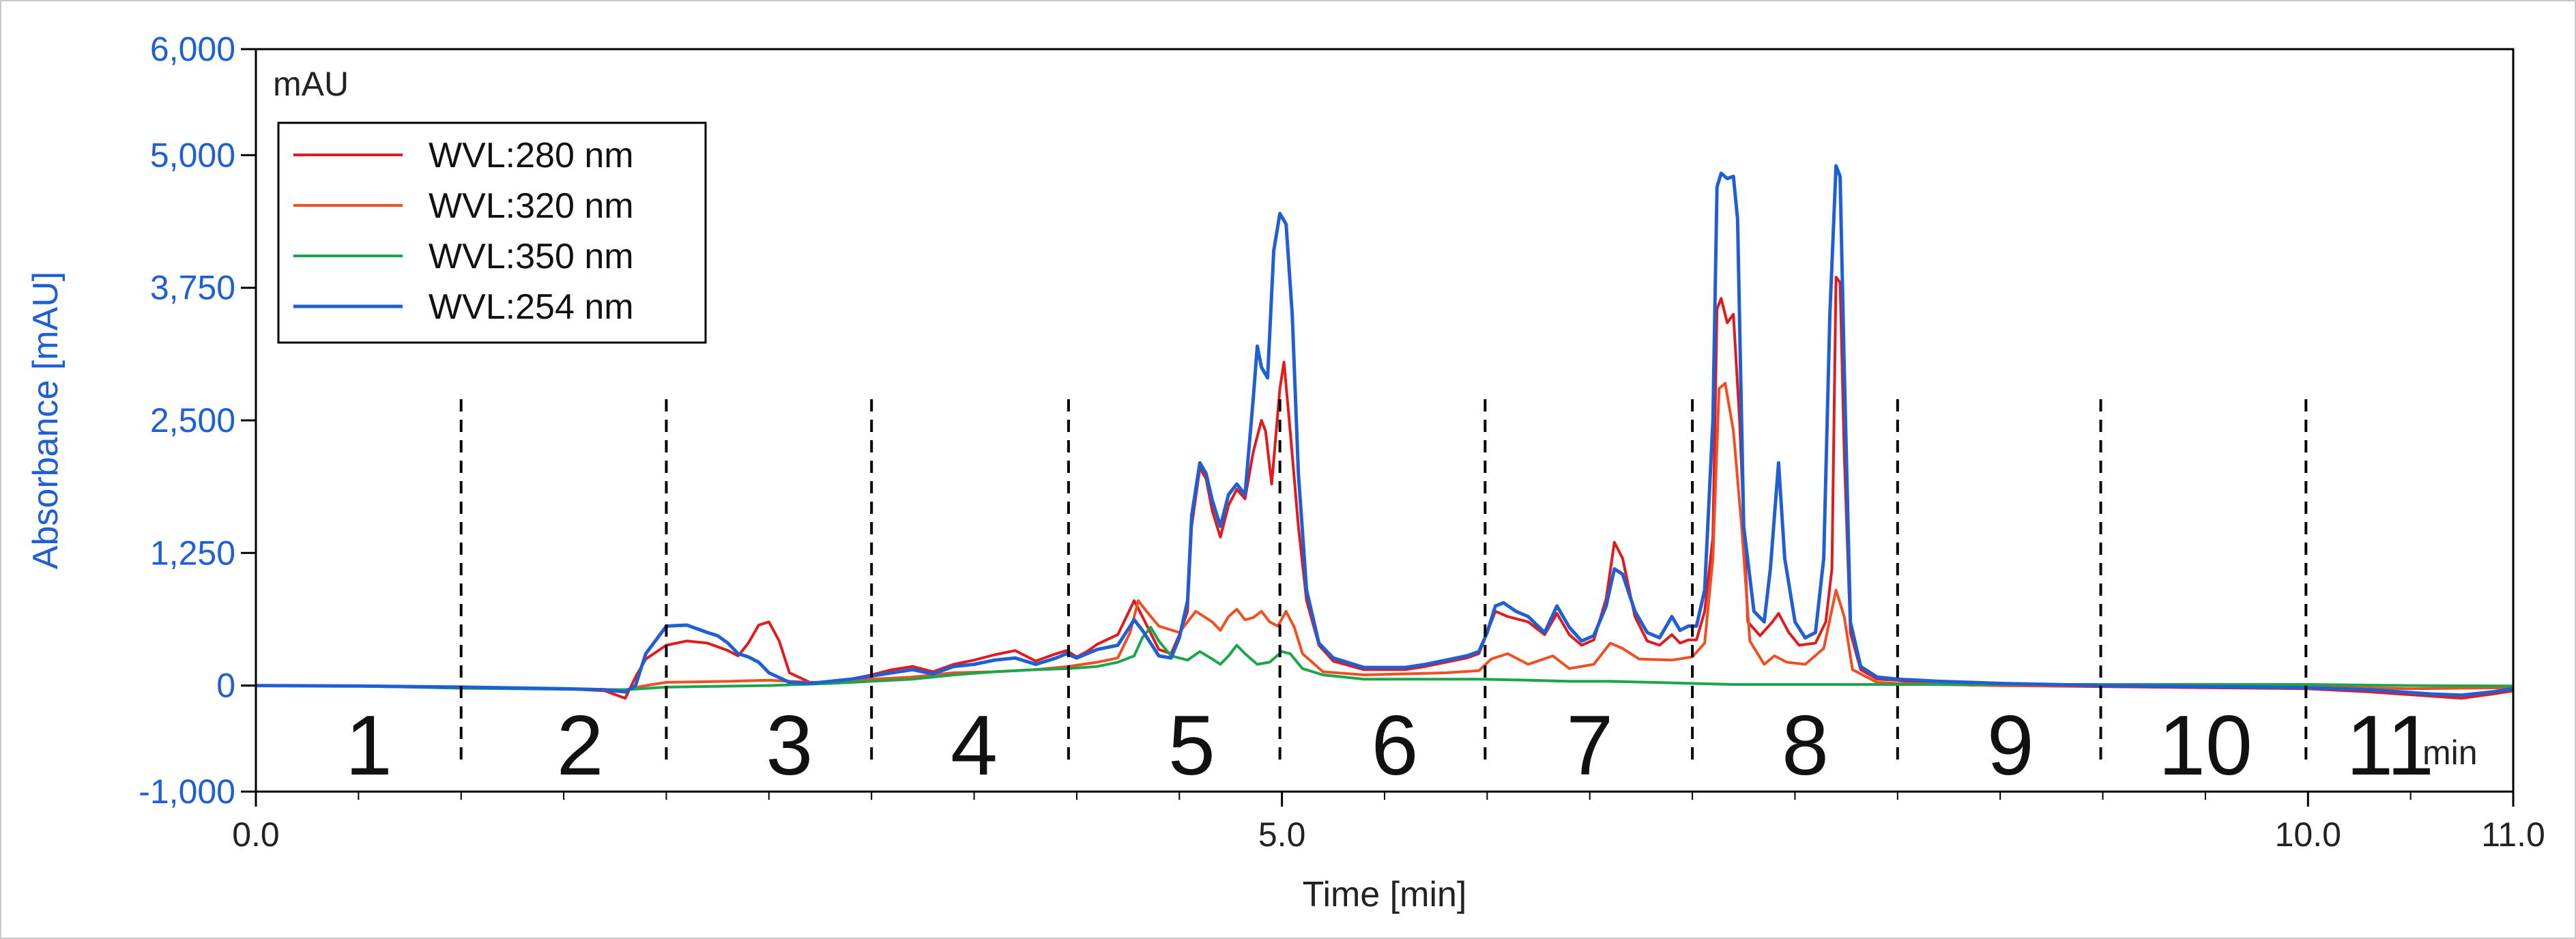 The height and width of the screenshot is (939, 2576). Describe the element at coordinates (1589, 746) in the screenshot. I see `fraction-label: 7` at that location.